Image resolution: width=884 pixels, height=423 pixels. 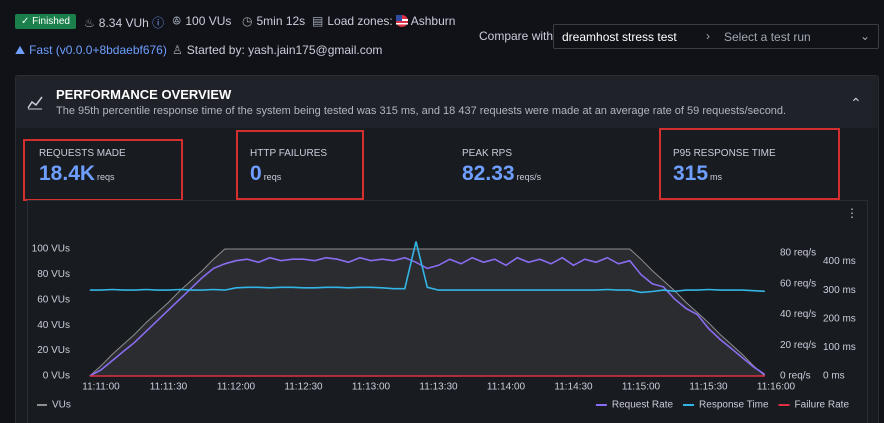 What do you see at coordinates (82, 153) in the screenshot?
I see `stat-label: REQUESTS MADE` at bounding box center [82, 153].